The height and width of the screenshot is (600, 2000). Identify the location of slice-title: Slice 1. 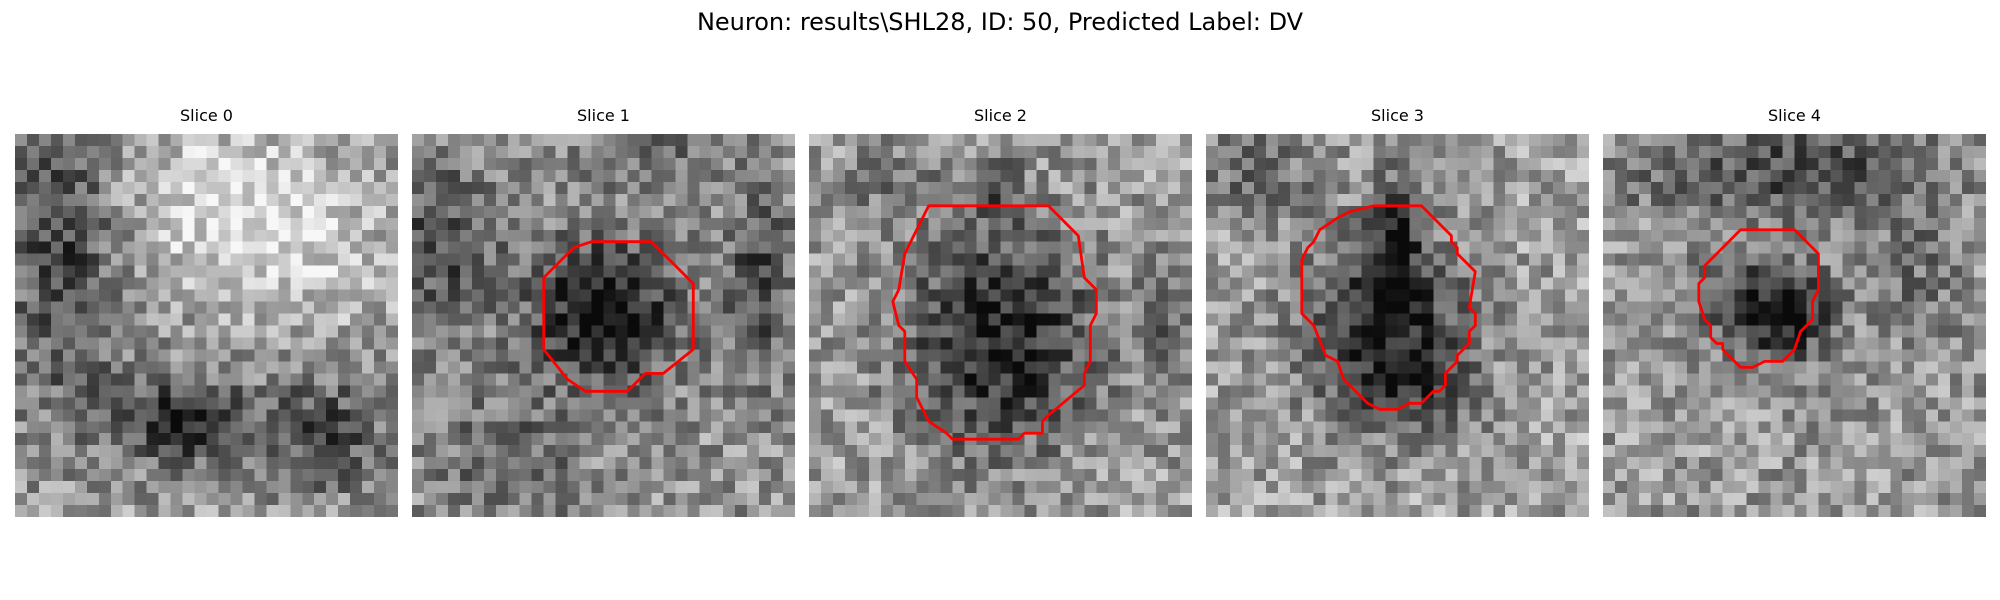
(603, 115).